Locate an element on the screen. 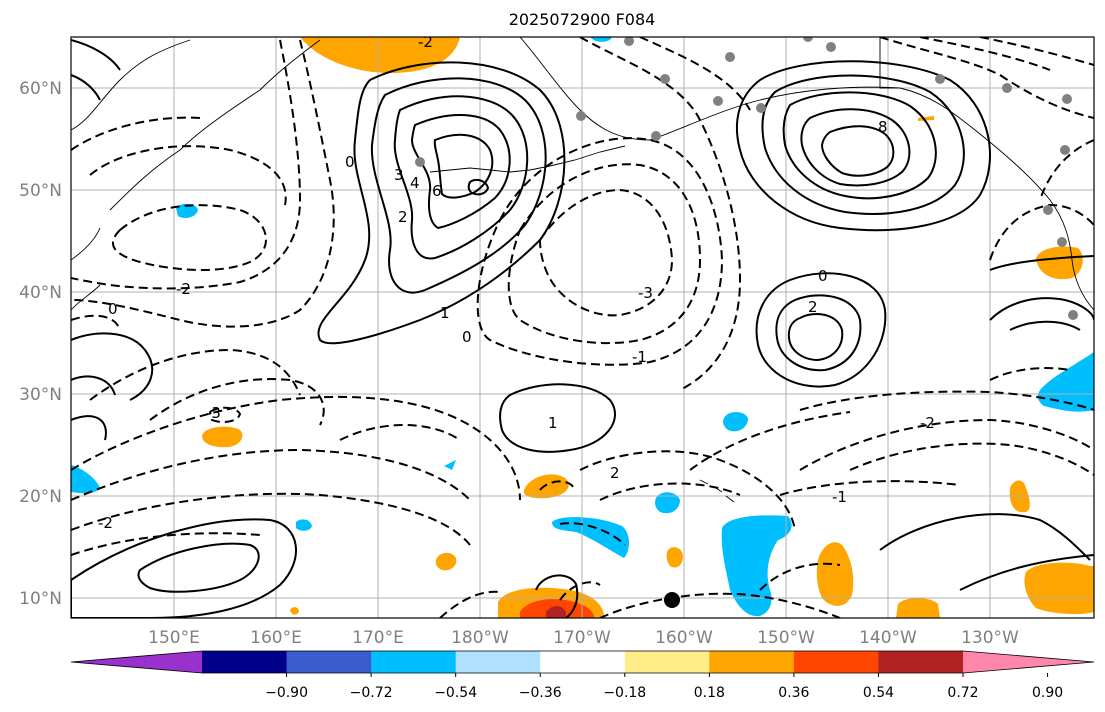 The width and height of the screenshot is (1105, 712). colorbar-tick-label: −0.90 is located at coordinates (286, 693).